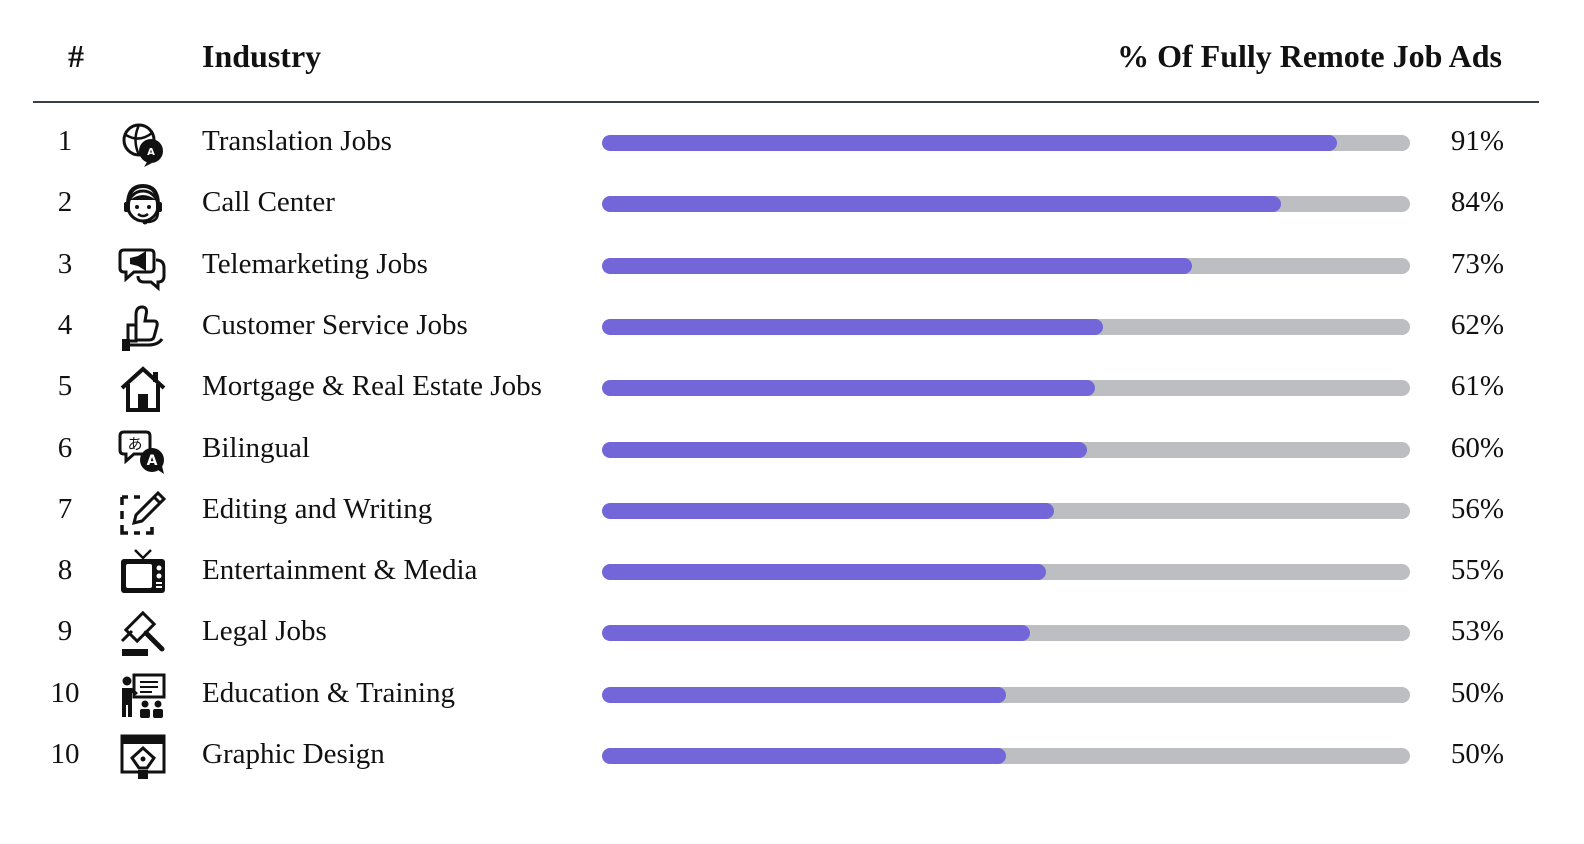 Image resolution: width=1584 pixels, height=844 pixels. What do you see at coordinates (1477, 447) in the screenshot?
I see `percent-value: 60%` at bounding box center [1477, 447].